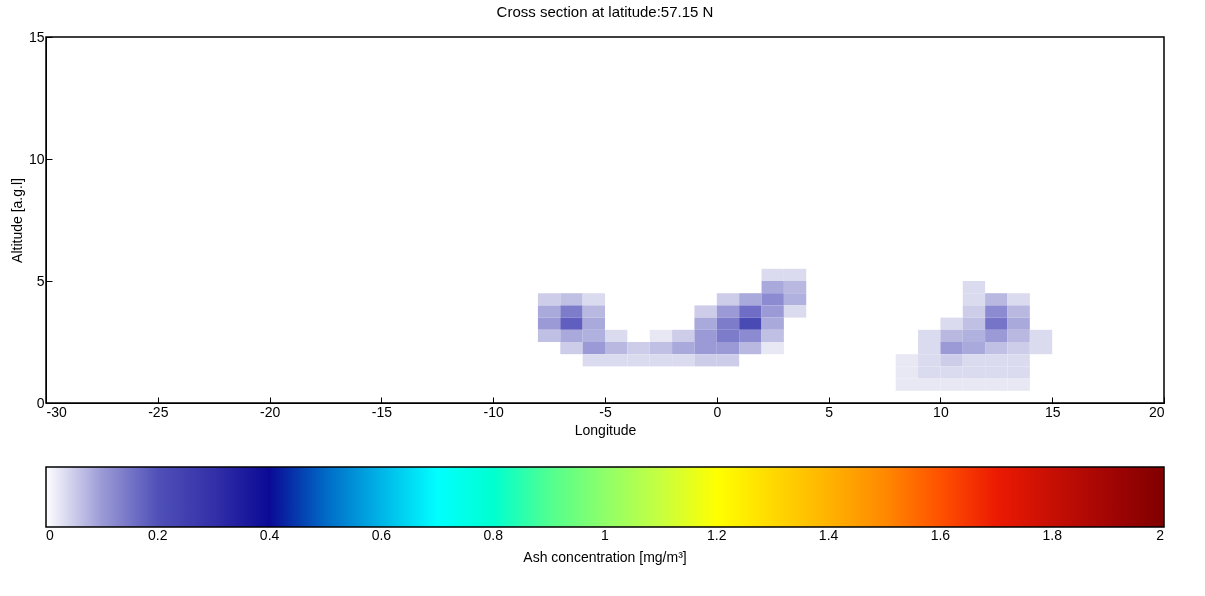 This screenshot has width=1205, height=596. Describe the element at coordinates (605, 535) in the screenshot. I see `color-bar-label: 1` at that location.